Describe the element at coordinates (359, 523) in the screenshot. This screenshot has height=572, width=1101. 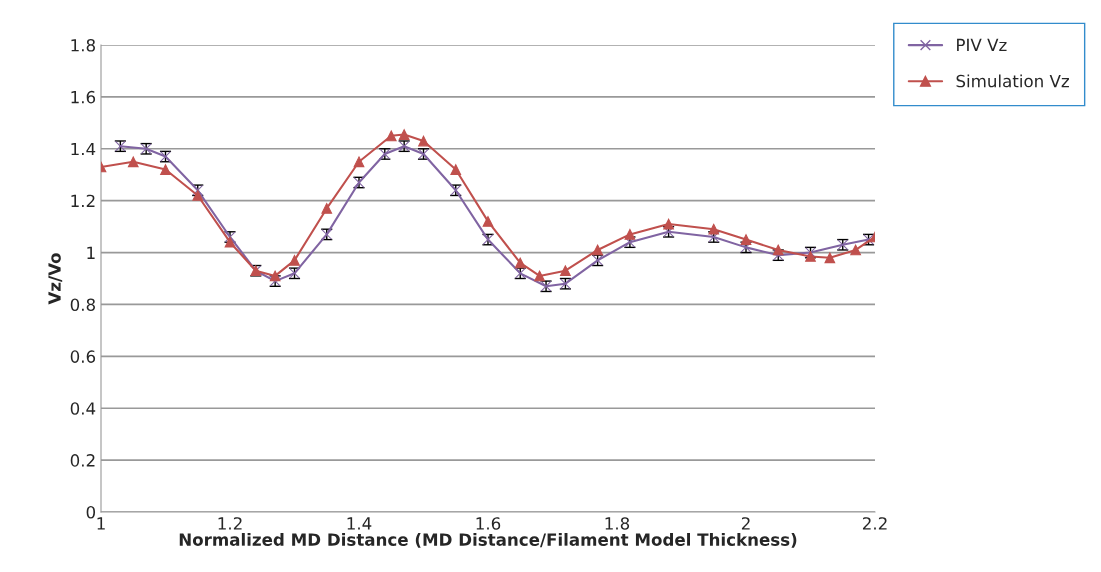
I see `x-tick-label: 1.4` at that location.